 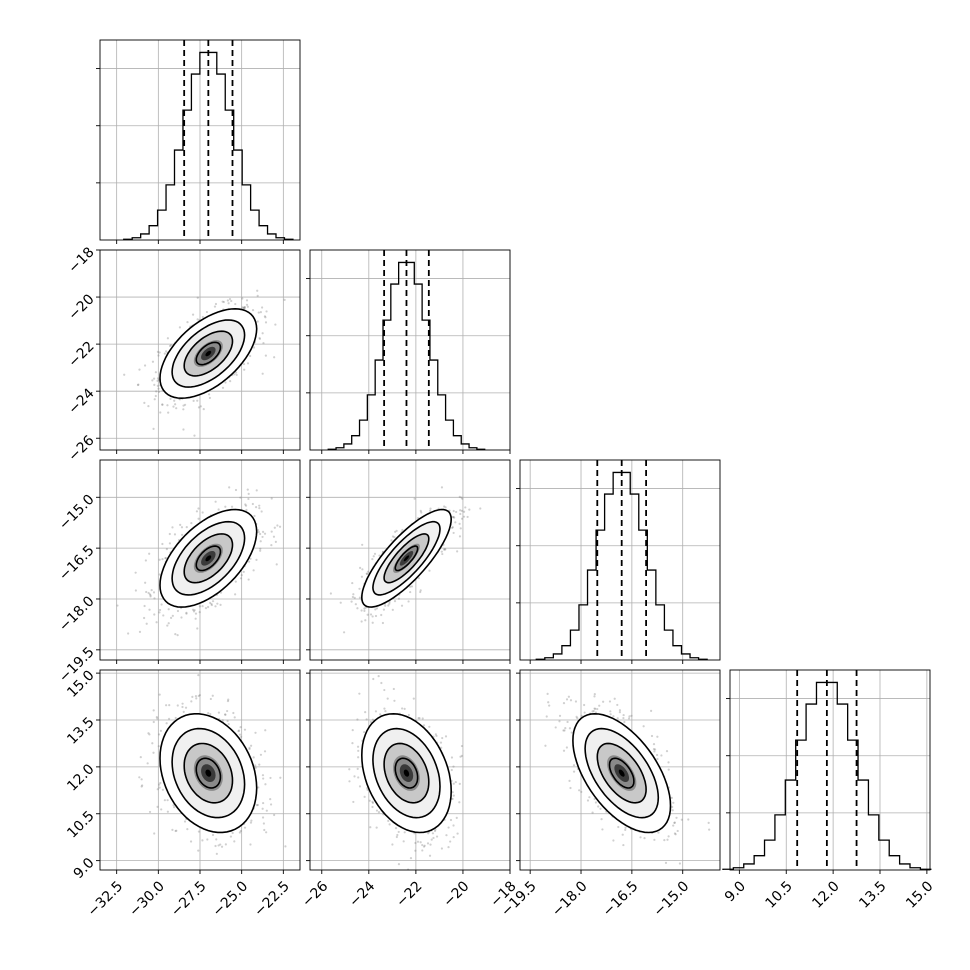 I want to click on x-tick-label: −22, so click(x=409, y=894).